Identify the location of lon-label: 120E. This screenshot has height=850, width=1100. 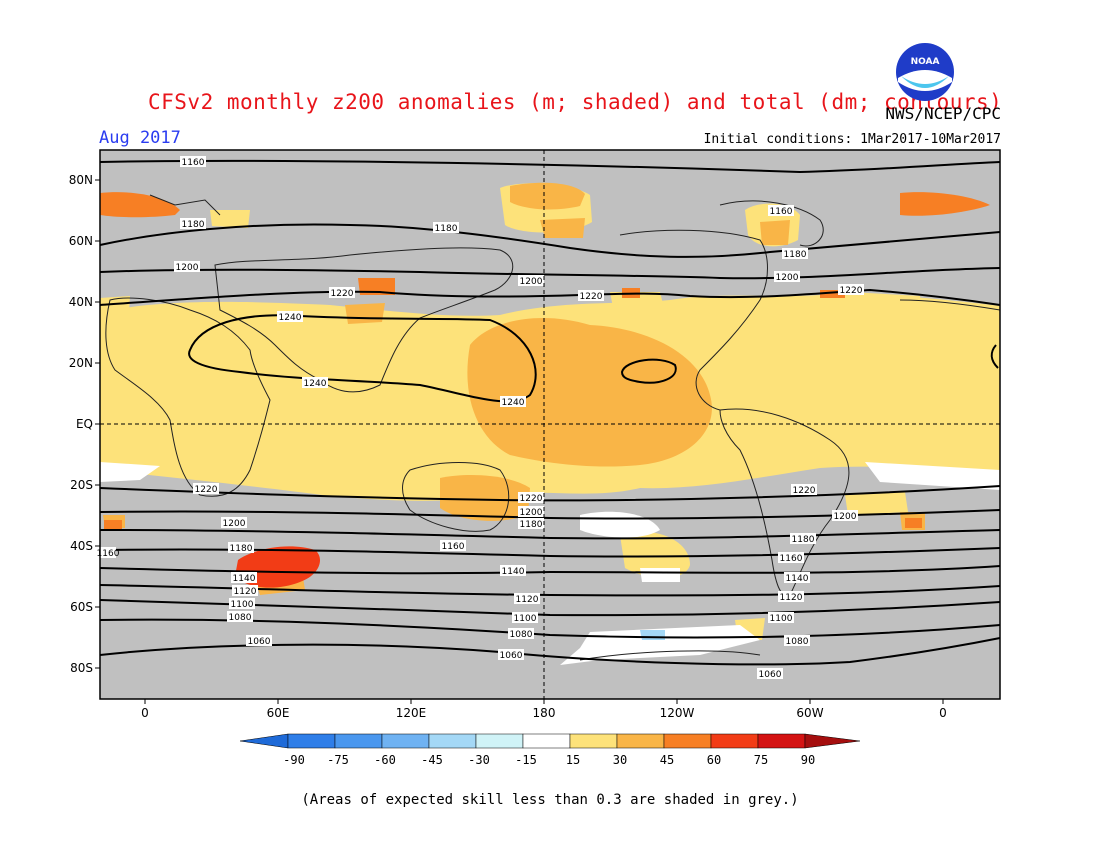
(411, 713).